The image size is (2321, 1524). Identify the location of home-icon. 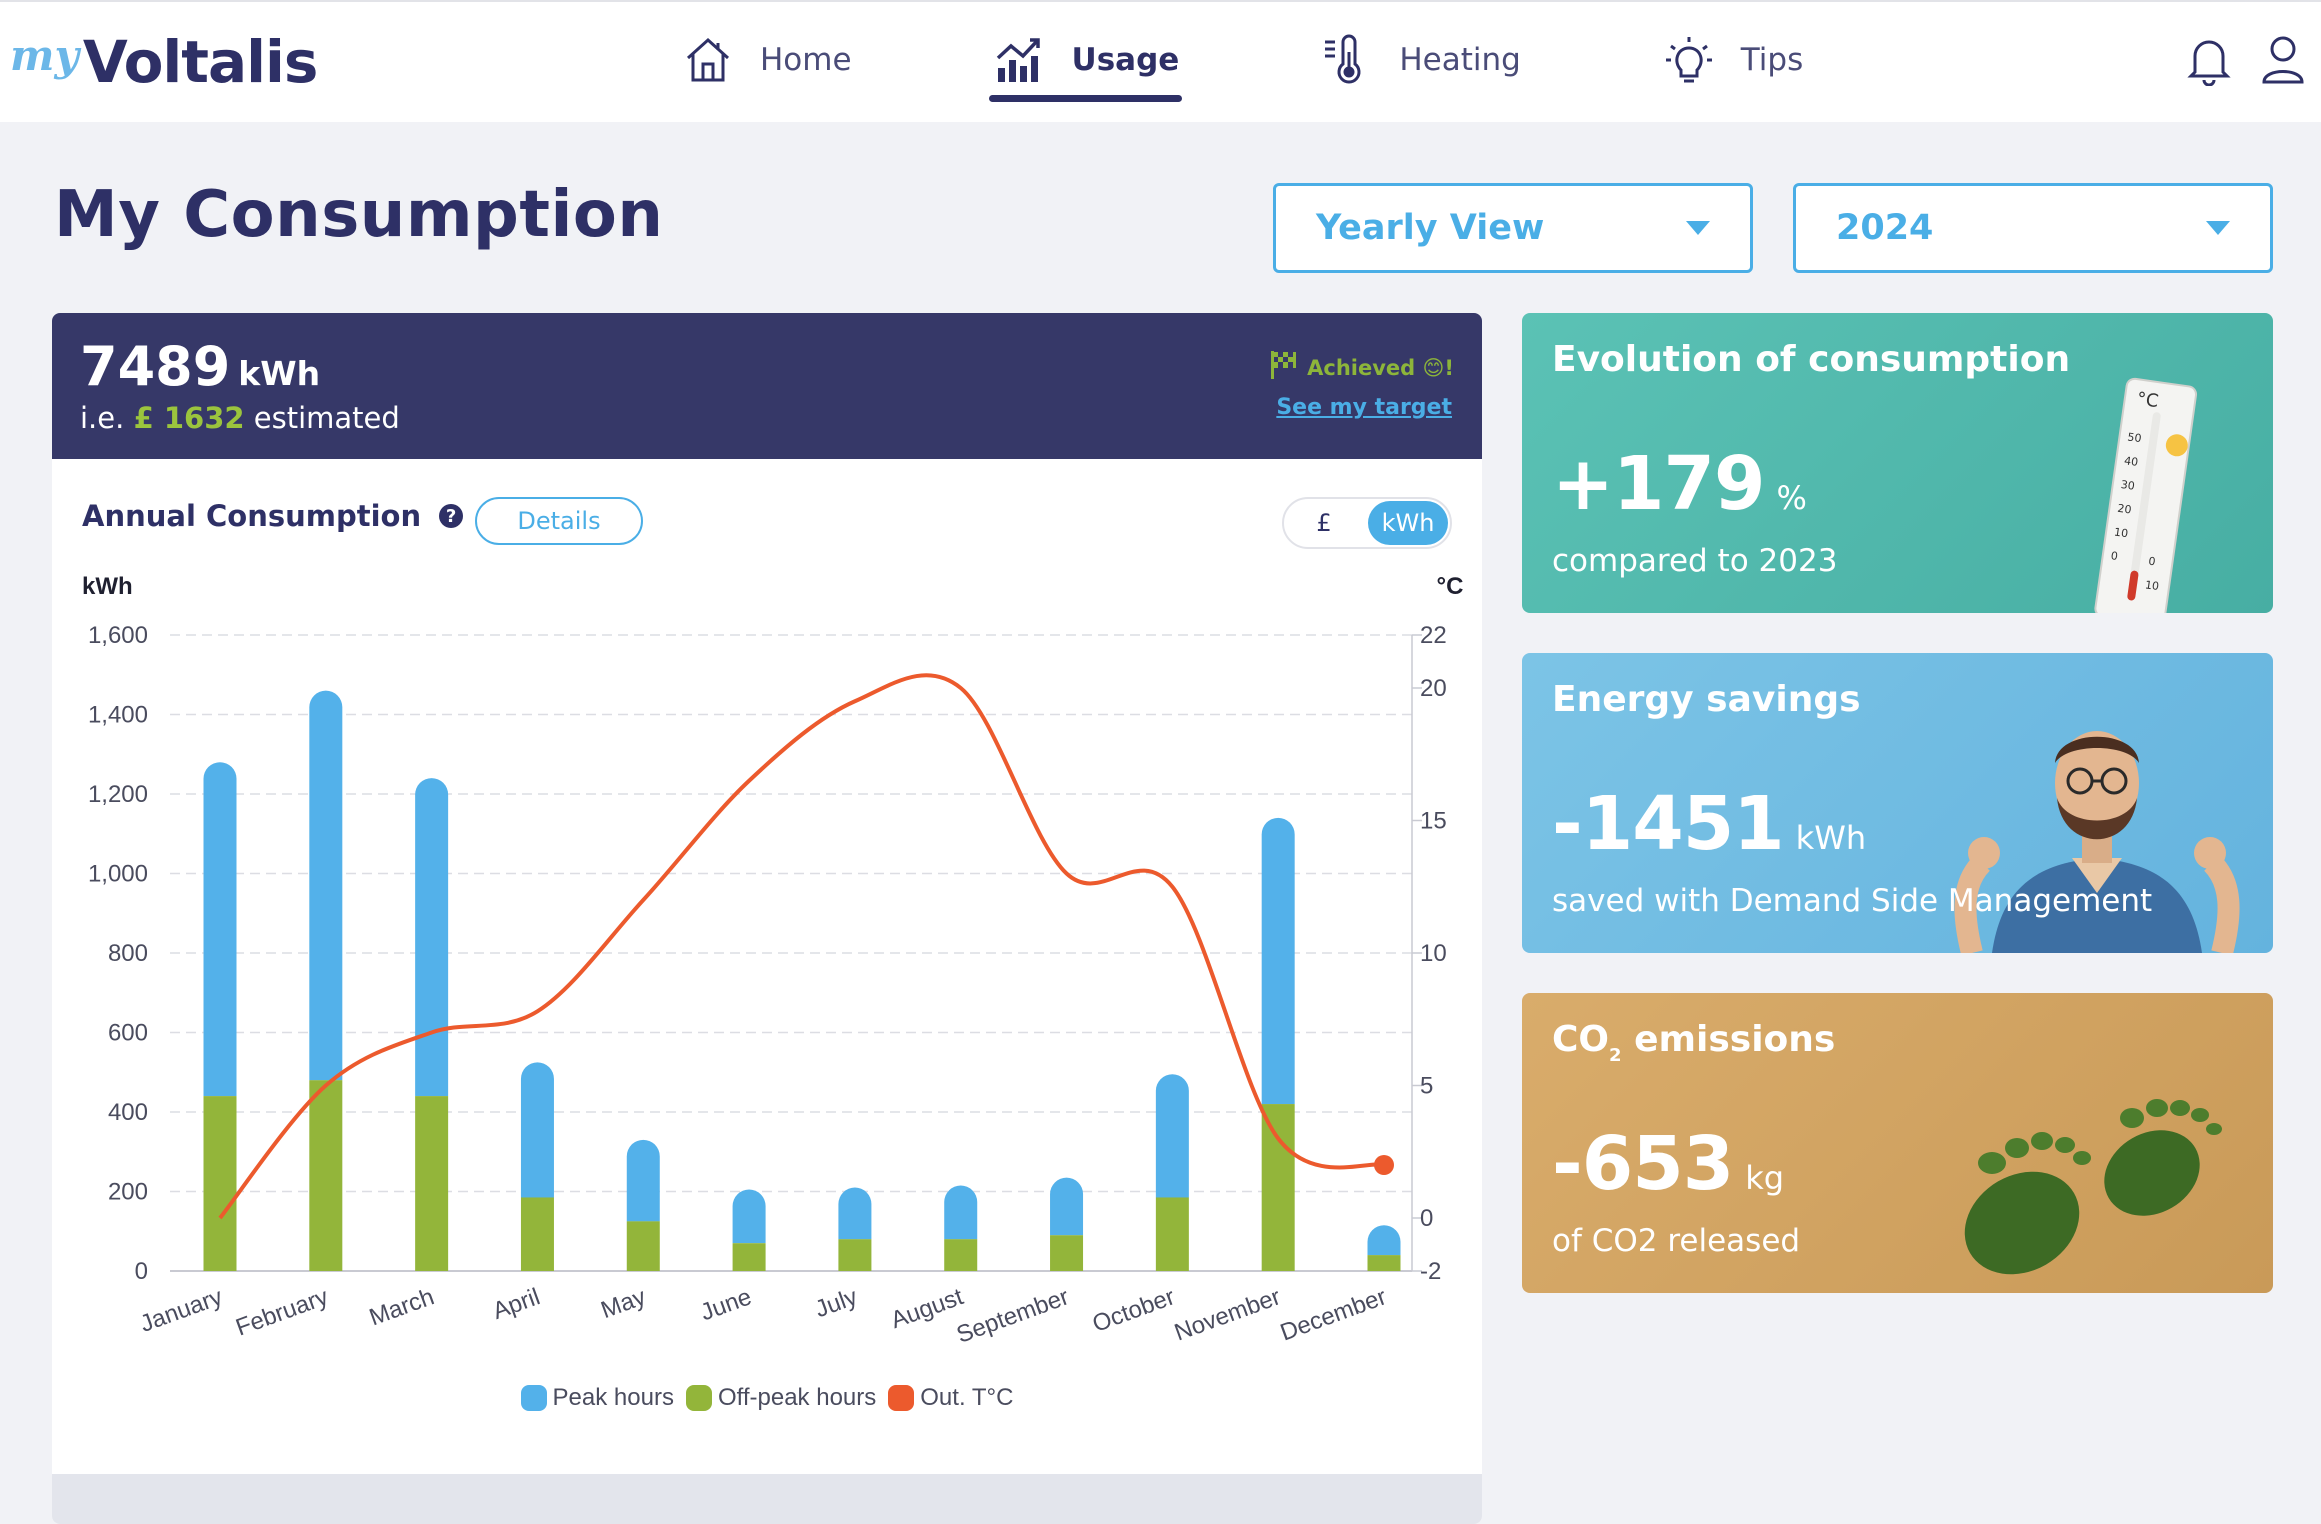
(708, 60).